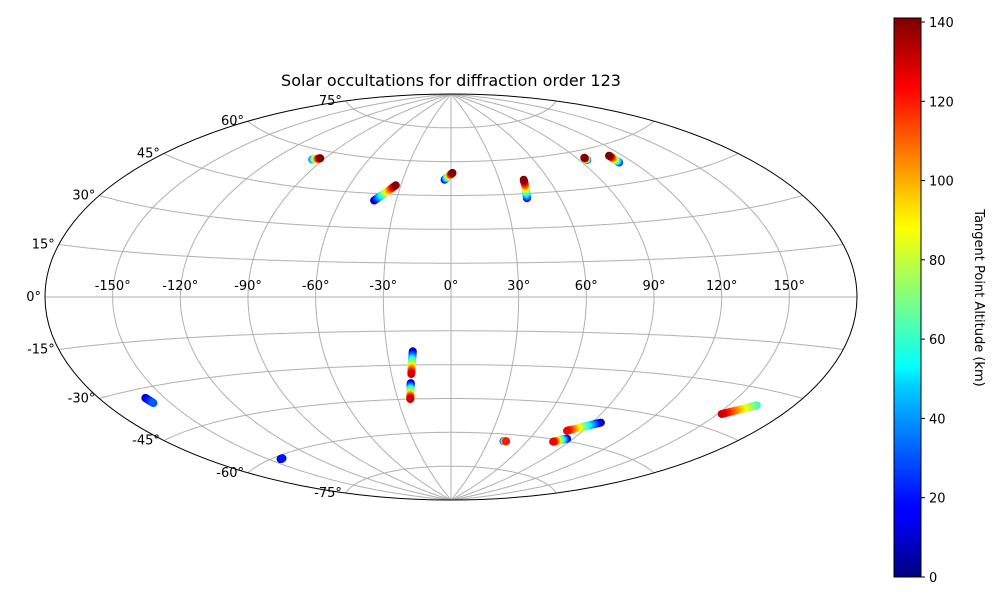 The width and height of the screenshot is (1000, 600). I want to click on colorbar-tick-label: 120, so click(941, 102).